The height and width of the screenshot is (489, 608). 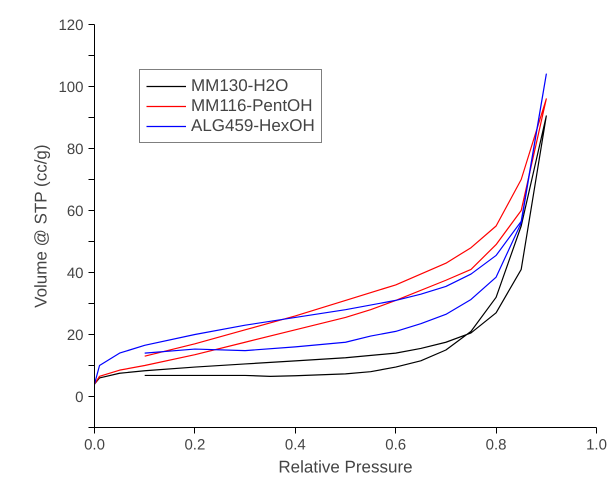 What do you see at coordinates (596, 445) in the screenshot?
I see `x-tick-label: 1.0` at bounding box center [596, 445].